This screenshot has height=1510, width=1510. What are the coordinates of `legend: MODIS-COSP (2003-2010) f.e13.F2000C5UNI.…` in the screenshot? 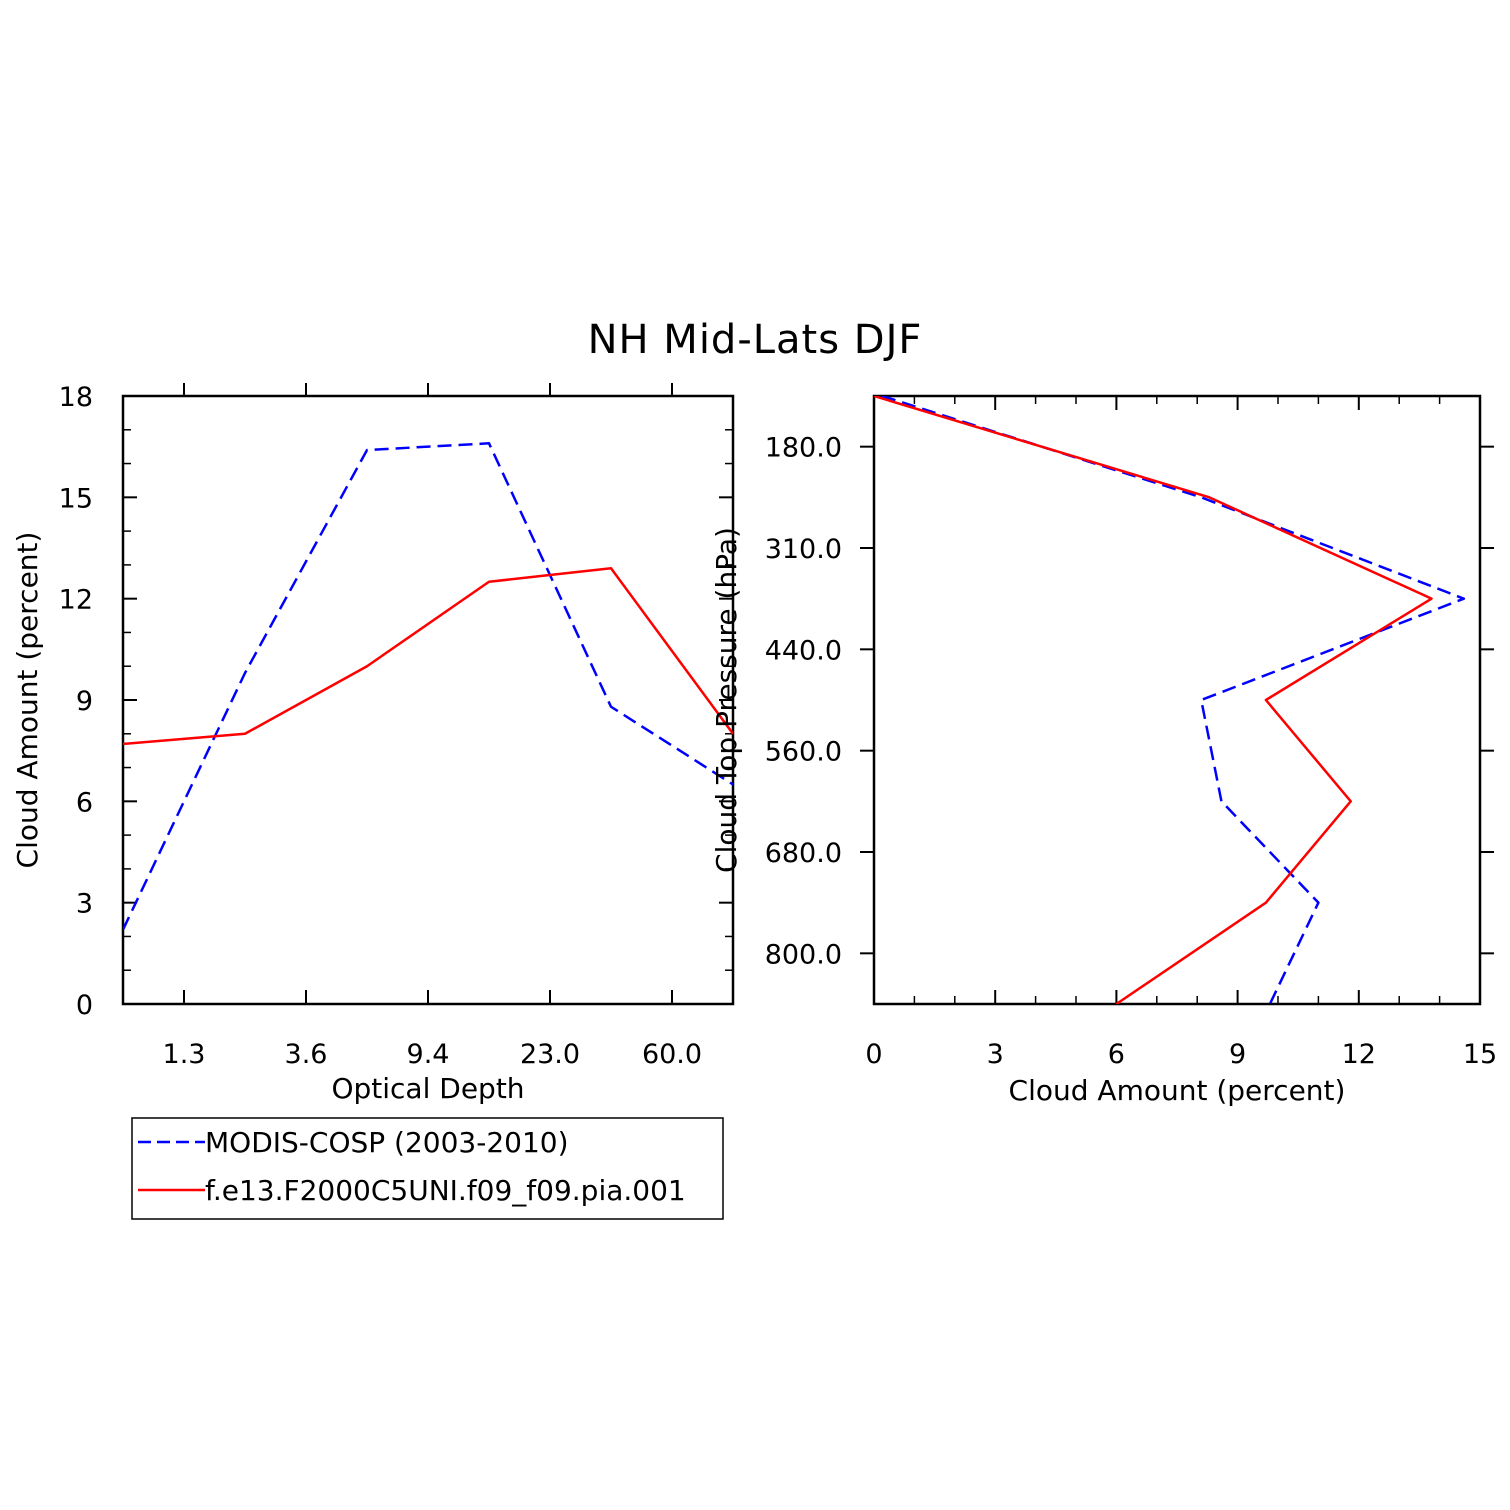 It's located at (427, 1168).